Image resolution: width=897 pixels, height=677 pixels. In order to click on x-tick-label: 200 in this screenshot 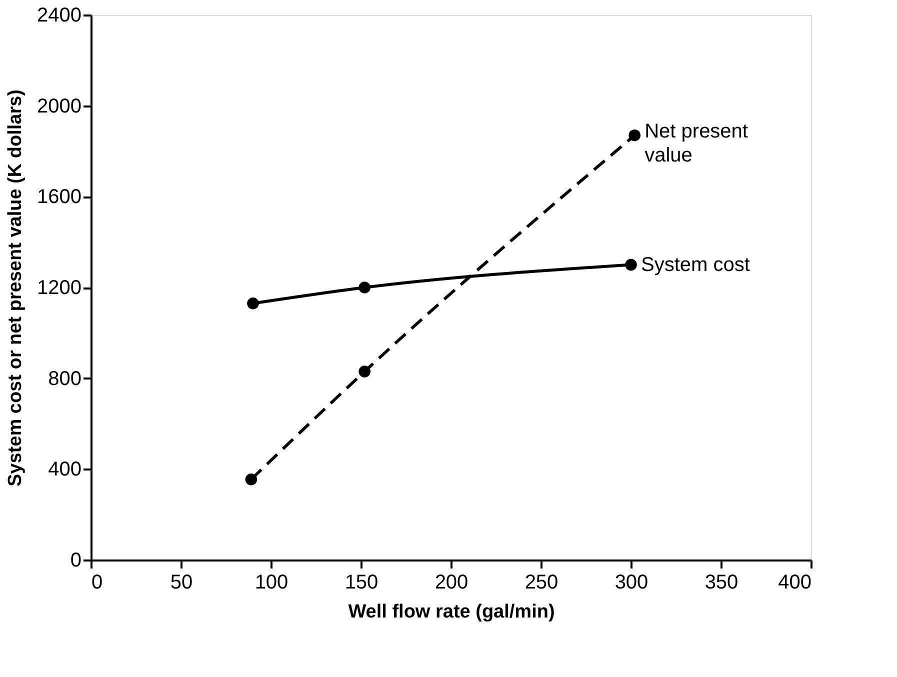, I will do `click(451, 583)`.